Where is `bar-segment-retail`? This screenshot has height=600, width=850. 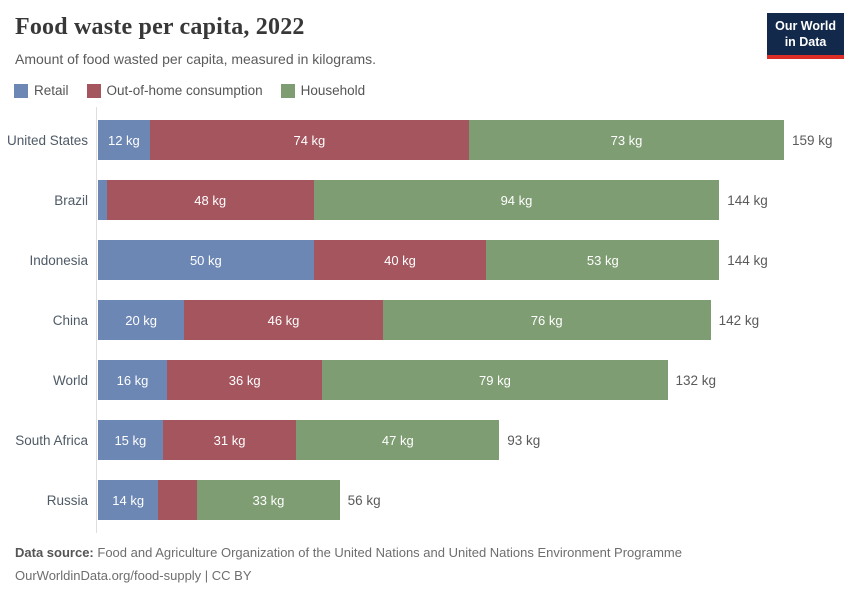 bar-segment-retail is located at coordinates (102, 200).